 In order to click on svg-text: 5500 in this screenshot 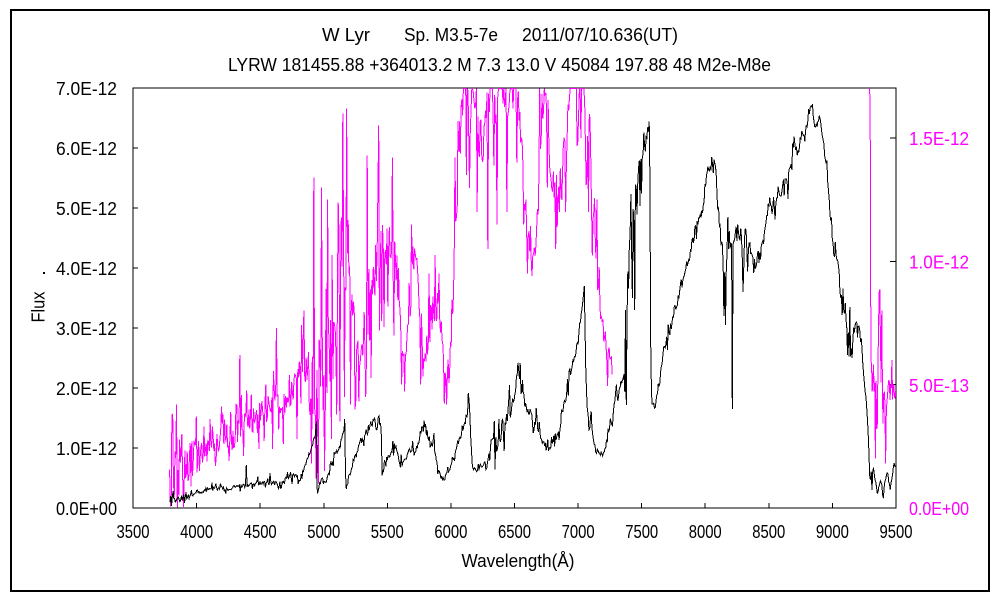, I will do `click(387, 532)`.